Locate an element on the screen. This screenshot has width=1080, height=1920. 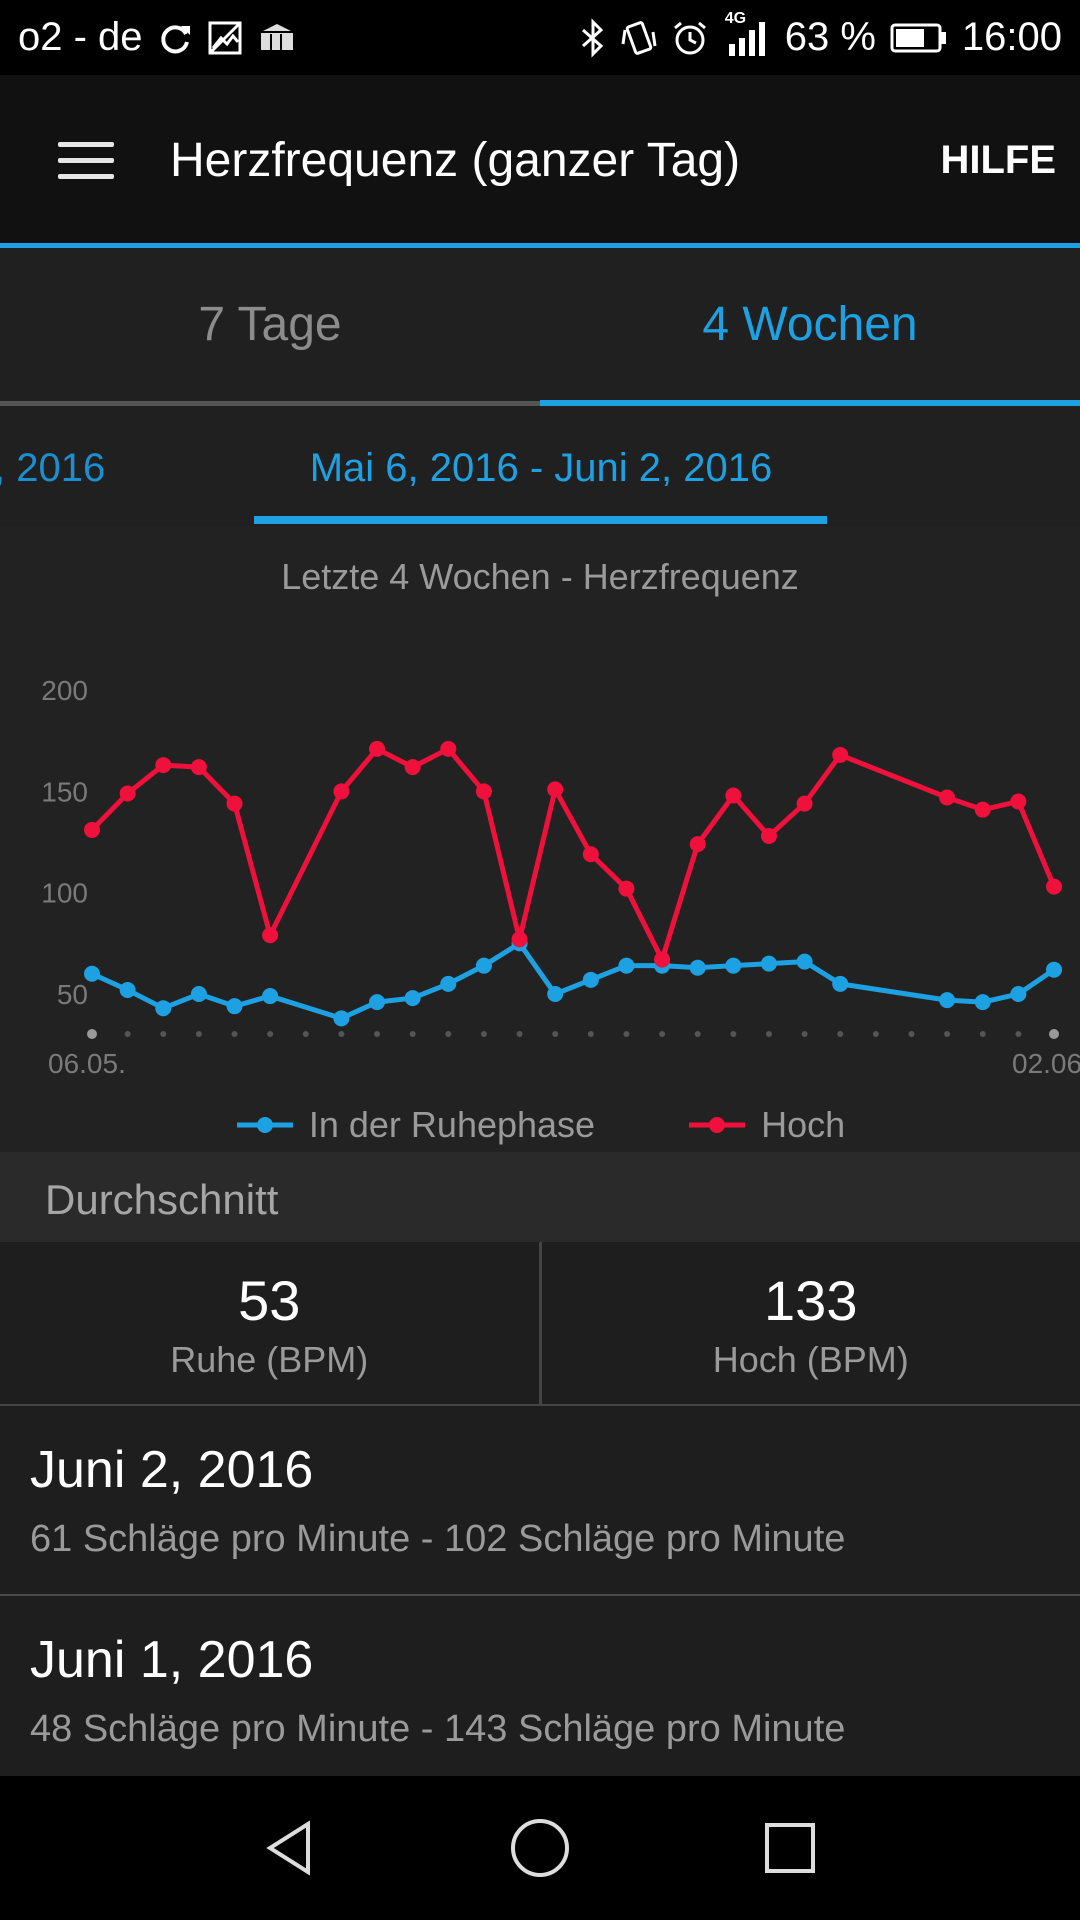
hamburger-menu-icon is located at coordinates (86, 160).